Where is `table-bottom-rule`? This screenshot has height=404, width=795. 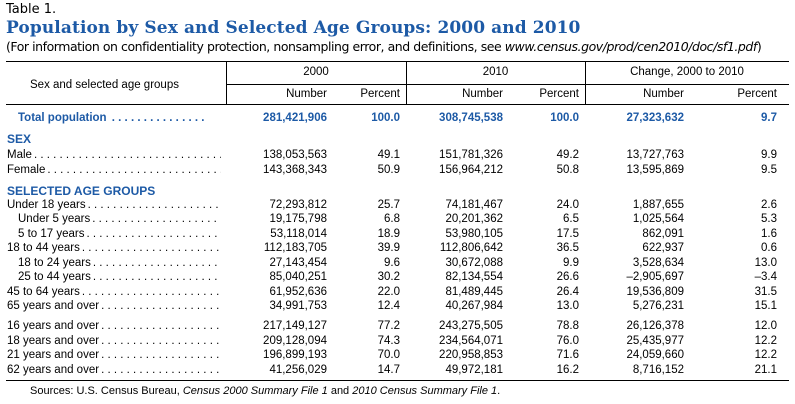 table-bottom-rule is located at coordinates (397, 380).